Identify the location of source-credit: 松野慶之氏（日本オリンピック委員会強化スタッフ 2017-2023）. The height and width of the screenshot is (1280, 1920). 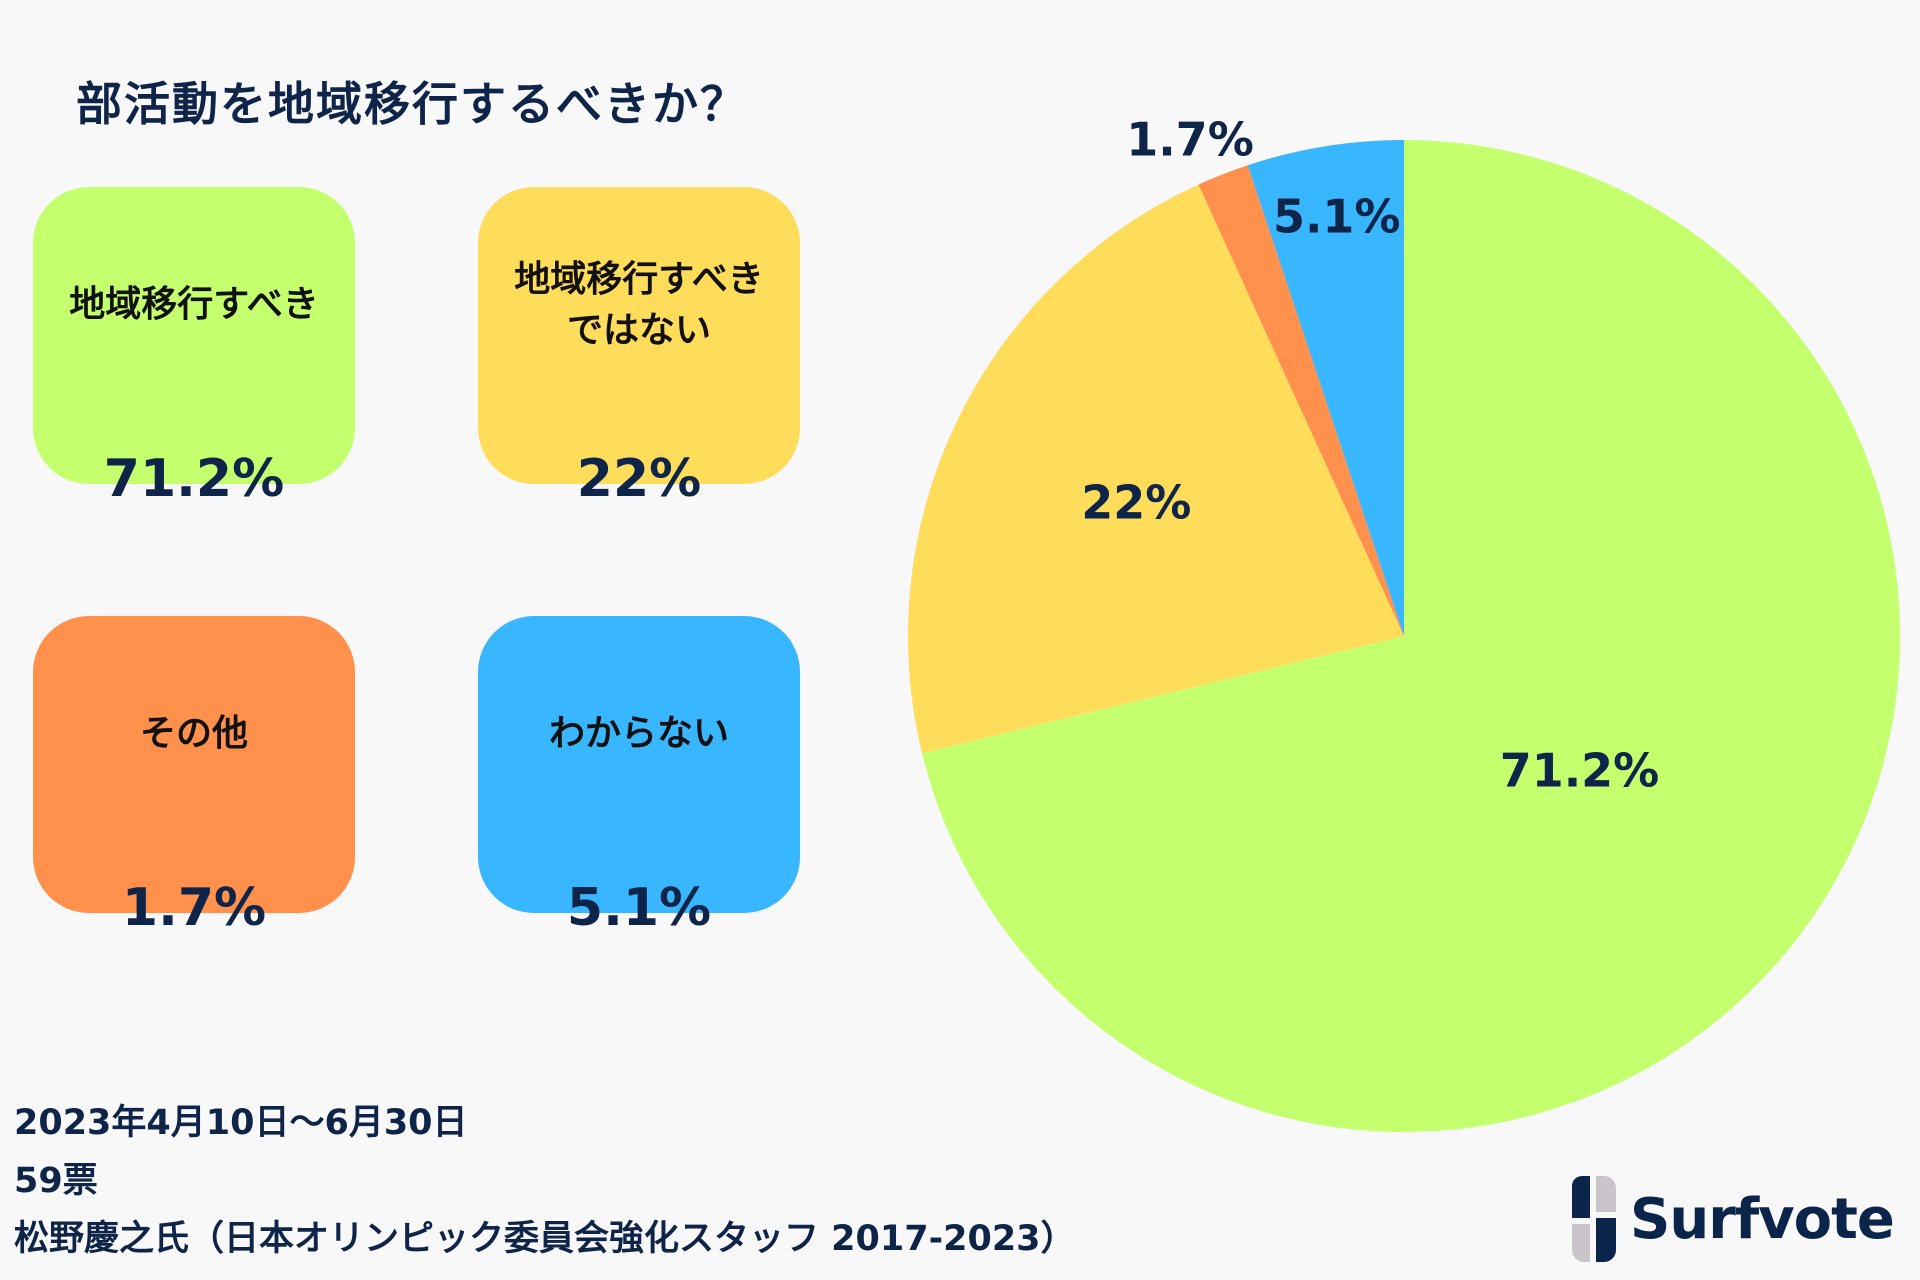
(545, 1239).